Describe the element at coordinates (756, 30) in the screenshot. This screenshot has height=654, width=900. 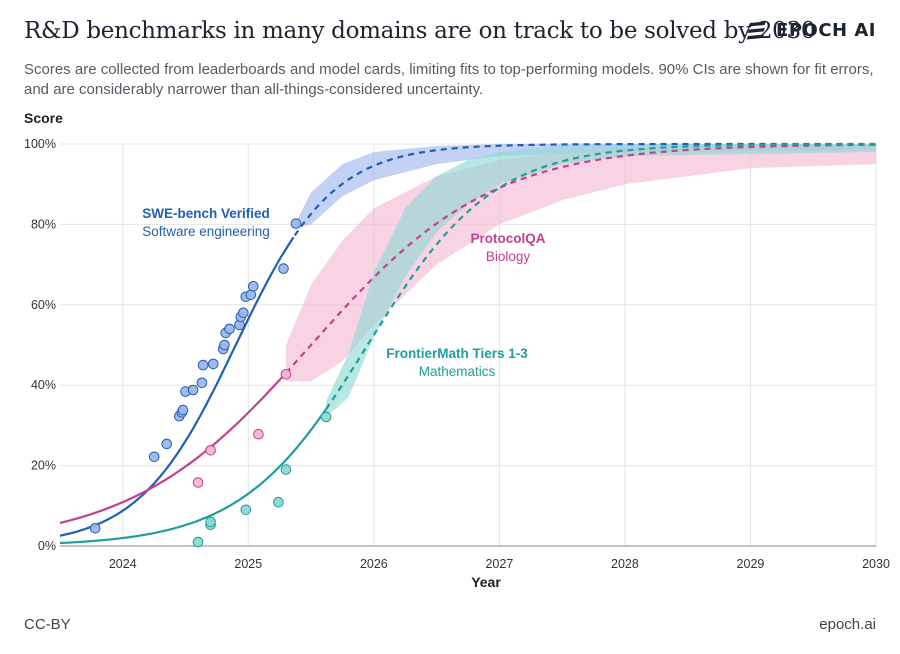
I see `epoch-logo-icon` at that location.